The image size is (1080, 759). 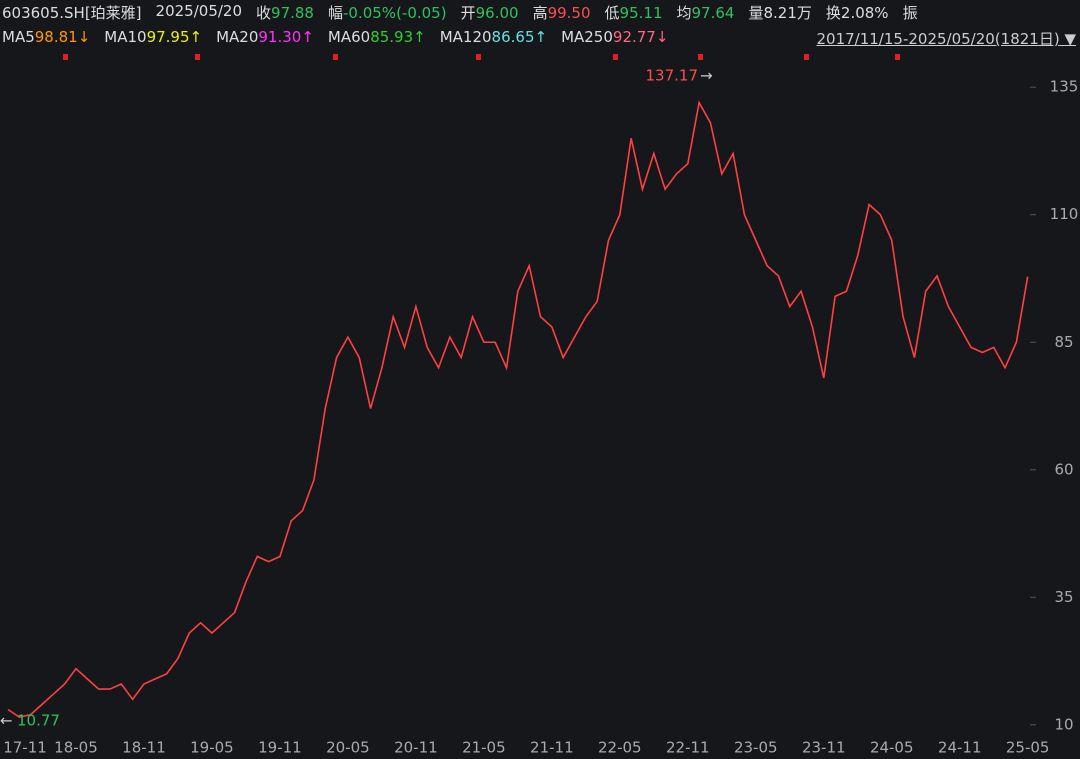 I want to click on item: MA1097.95↑, so click(x=153, y=37).